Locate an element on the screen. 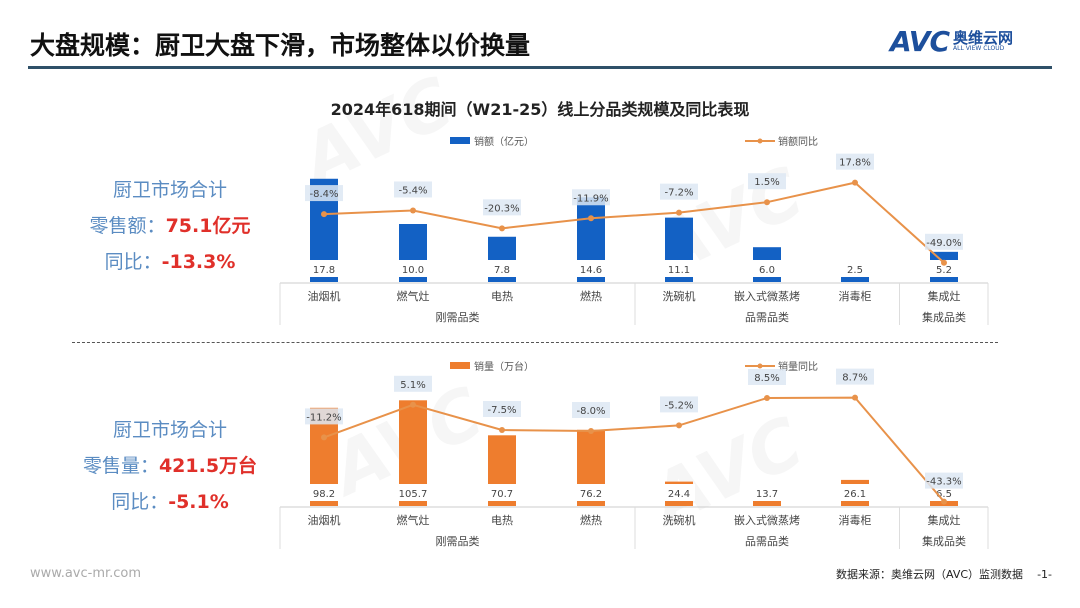  yoy-line is located at coordinates (634, 222).